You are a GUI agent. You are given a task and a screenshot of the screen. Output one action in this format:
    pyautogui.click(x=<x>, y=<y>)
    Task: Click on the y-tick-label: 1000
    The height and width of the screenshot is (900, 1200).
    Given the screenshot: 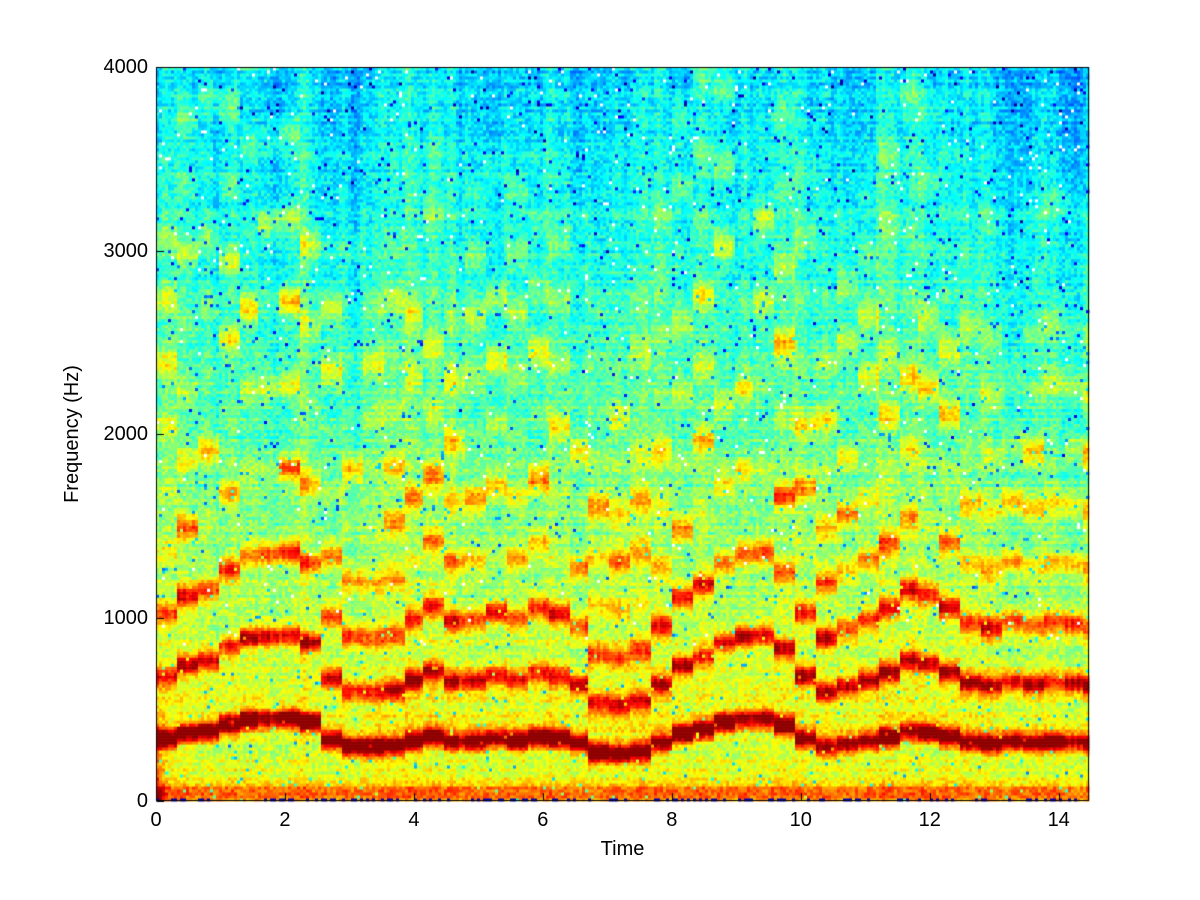 What is the action you would take?
    pyautogui.click(x=126, y=617)
    